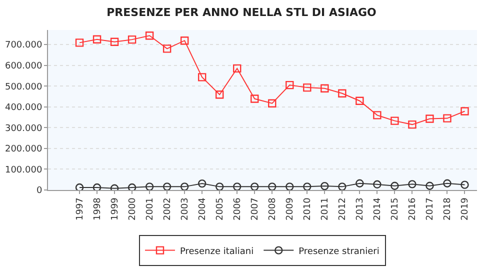 The image size is (483, 272). Describe the element at coordinates (217, 251) in the screenshot. I see `legend-label: Presenze italiani` at that location.